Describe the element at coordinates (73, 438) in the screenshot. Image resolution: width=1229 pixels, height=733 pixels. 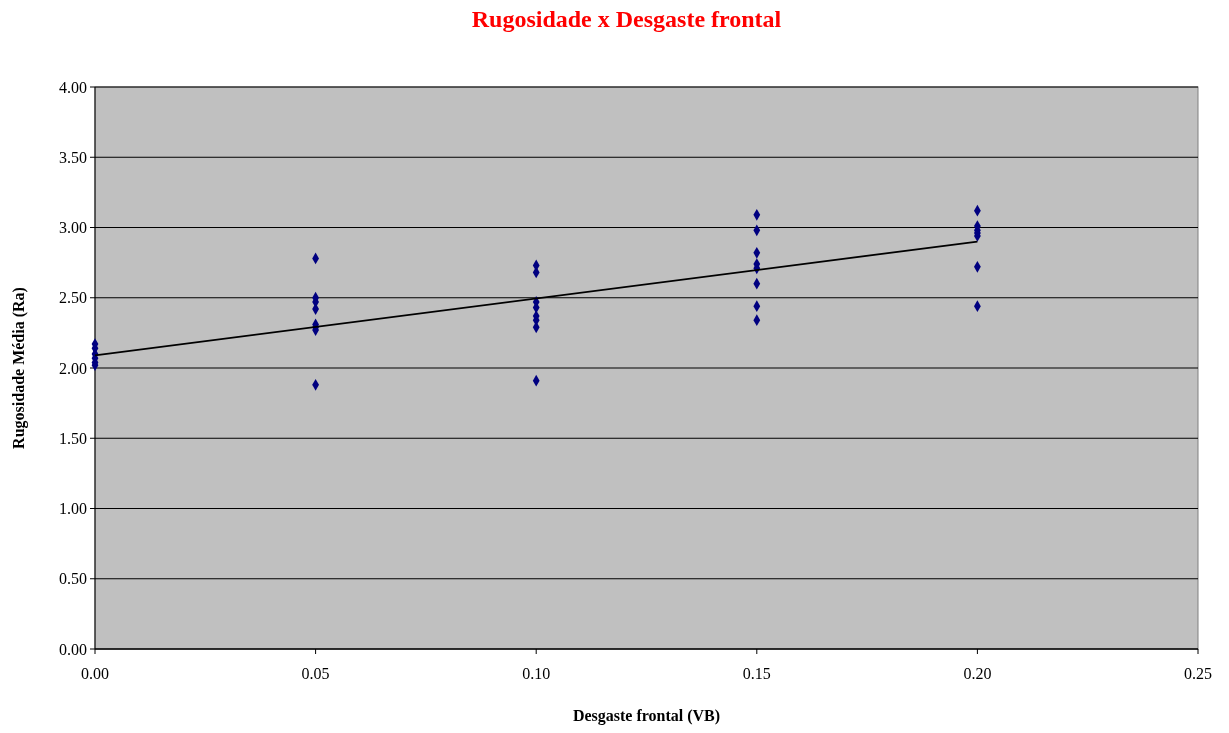
I see `y-tick-label: 1.50` at that location.